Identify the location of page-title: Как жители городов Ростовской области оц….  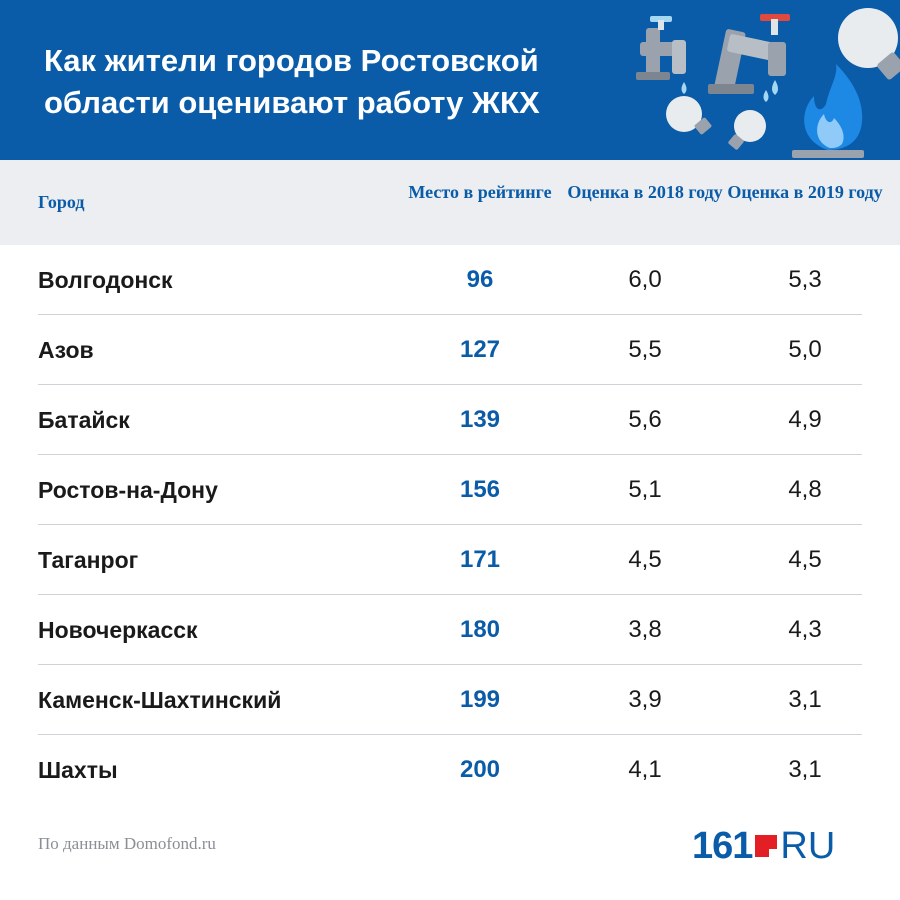
(292, 81).